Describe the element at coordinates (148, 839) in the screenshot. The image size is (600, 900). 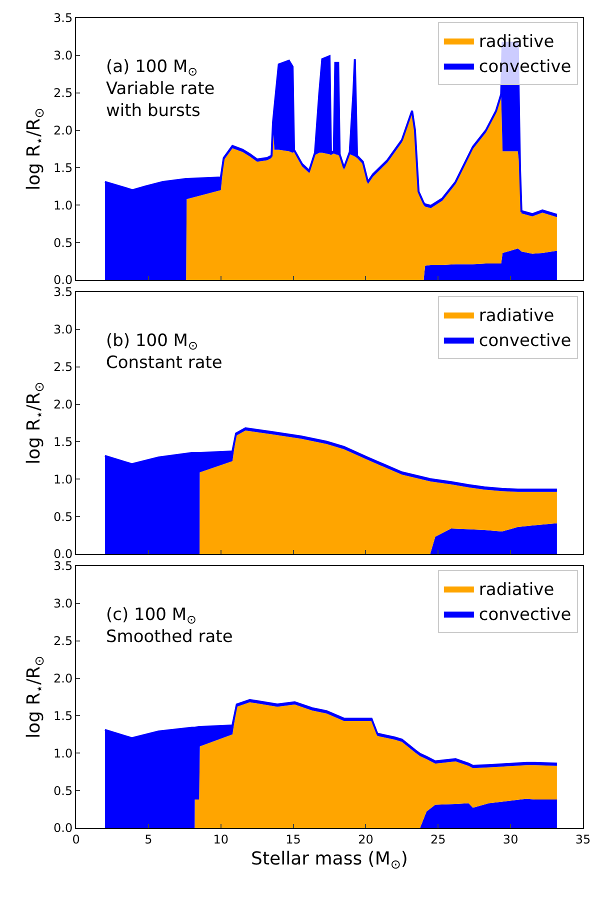
I see `x-tick-label: 5` at that location.